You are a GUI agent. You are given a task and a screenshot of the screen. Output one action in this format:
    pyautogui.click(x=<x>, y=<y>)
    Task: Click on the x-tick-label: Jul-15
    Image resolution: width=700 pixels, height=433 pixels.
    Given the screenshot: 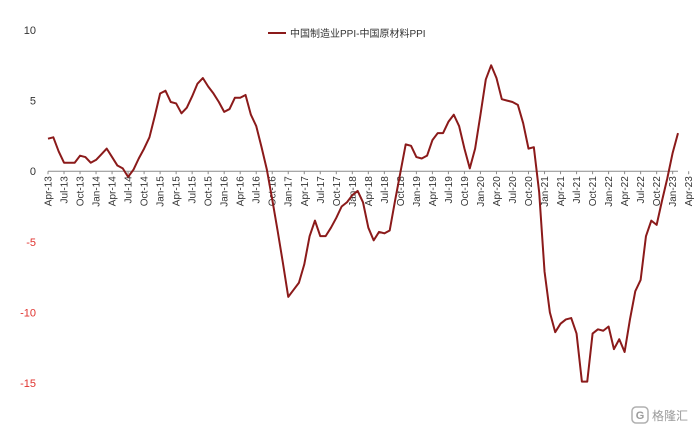 What is the action you would take?
    pyautogui.click(x=193, y=190)
    